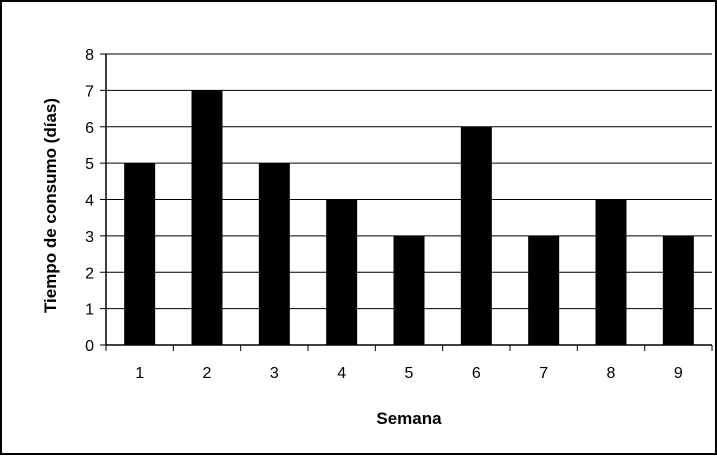 This screenshot has height=457, width=717. Describe the element at coordinates (89, 237) in the screenshot. I see `y-tick-label: 3` at that location.